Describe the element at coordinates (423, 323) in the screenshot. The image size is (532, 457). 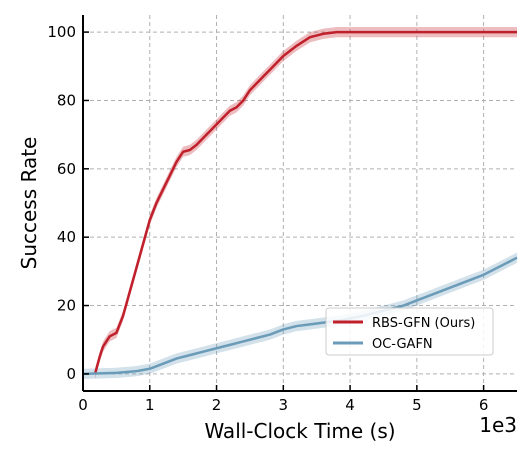
I see `legend-label-rbs-gfn: RBS-GFN (Ours)` at that location.